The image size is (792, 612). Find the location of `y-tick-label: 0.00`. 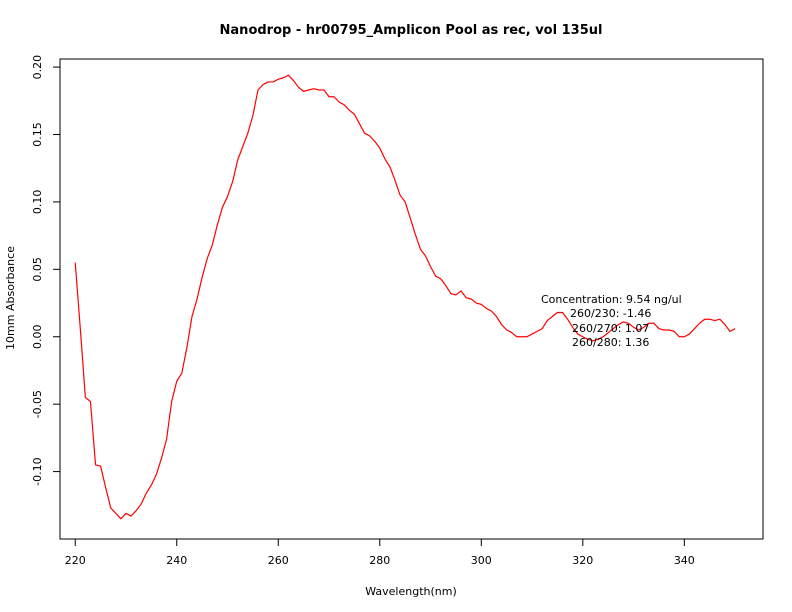

y-tick-label: 0.00 is located at coordinates (37, 337).